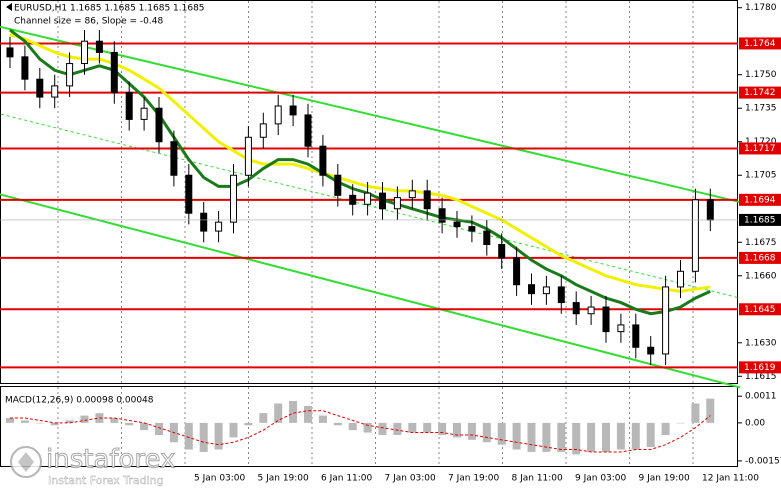 The height and width of the screenshot is (489, 781). What do you see at coordinates (220, 479) in the screenshot?
I see `x-tick-label: 5 Jan 03:00` at bounding box center [220, 479].